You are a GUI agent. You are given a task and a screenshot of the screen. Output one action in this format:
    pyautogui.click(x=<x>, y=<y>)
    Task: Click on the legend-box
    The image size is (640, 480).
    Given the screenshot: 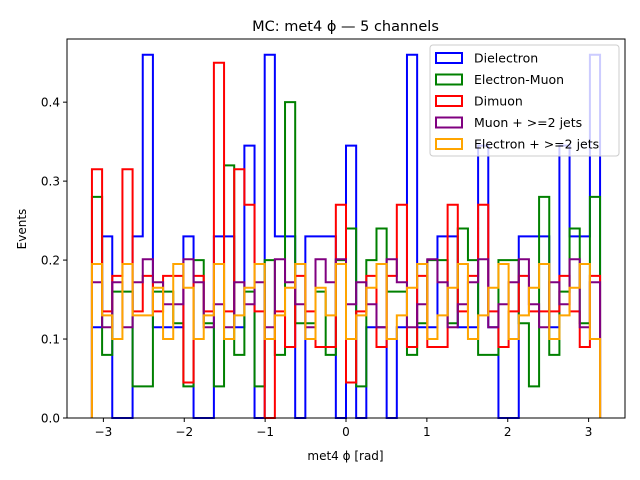 What is the action you would take?
    pyautogui.click(x=524, y=100)
    